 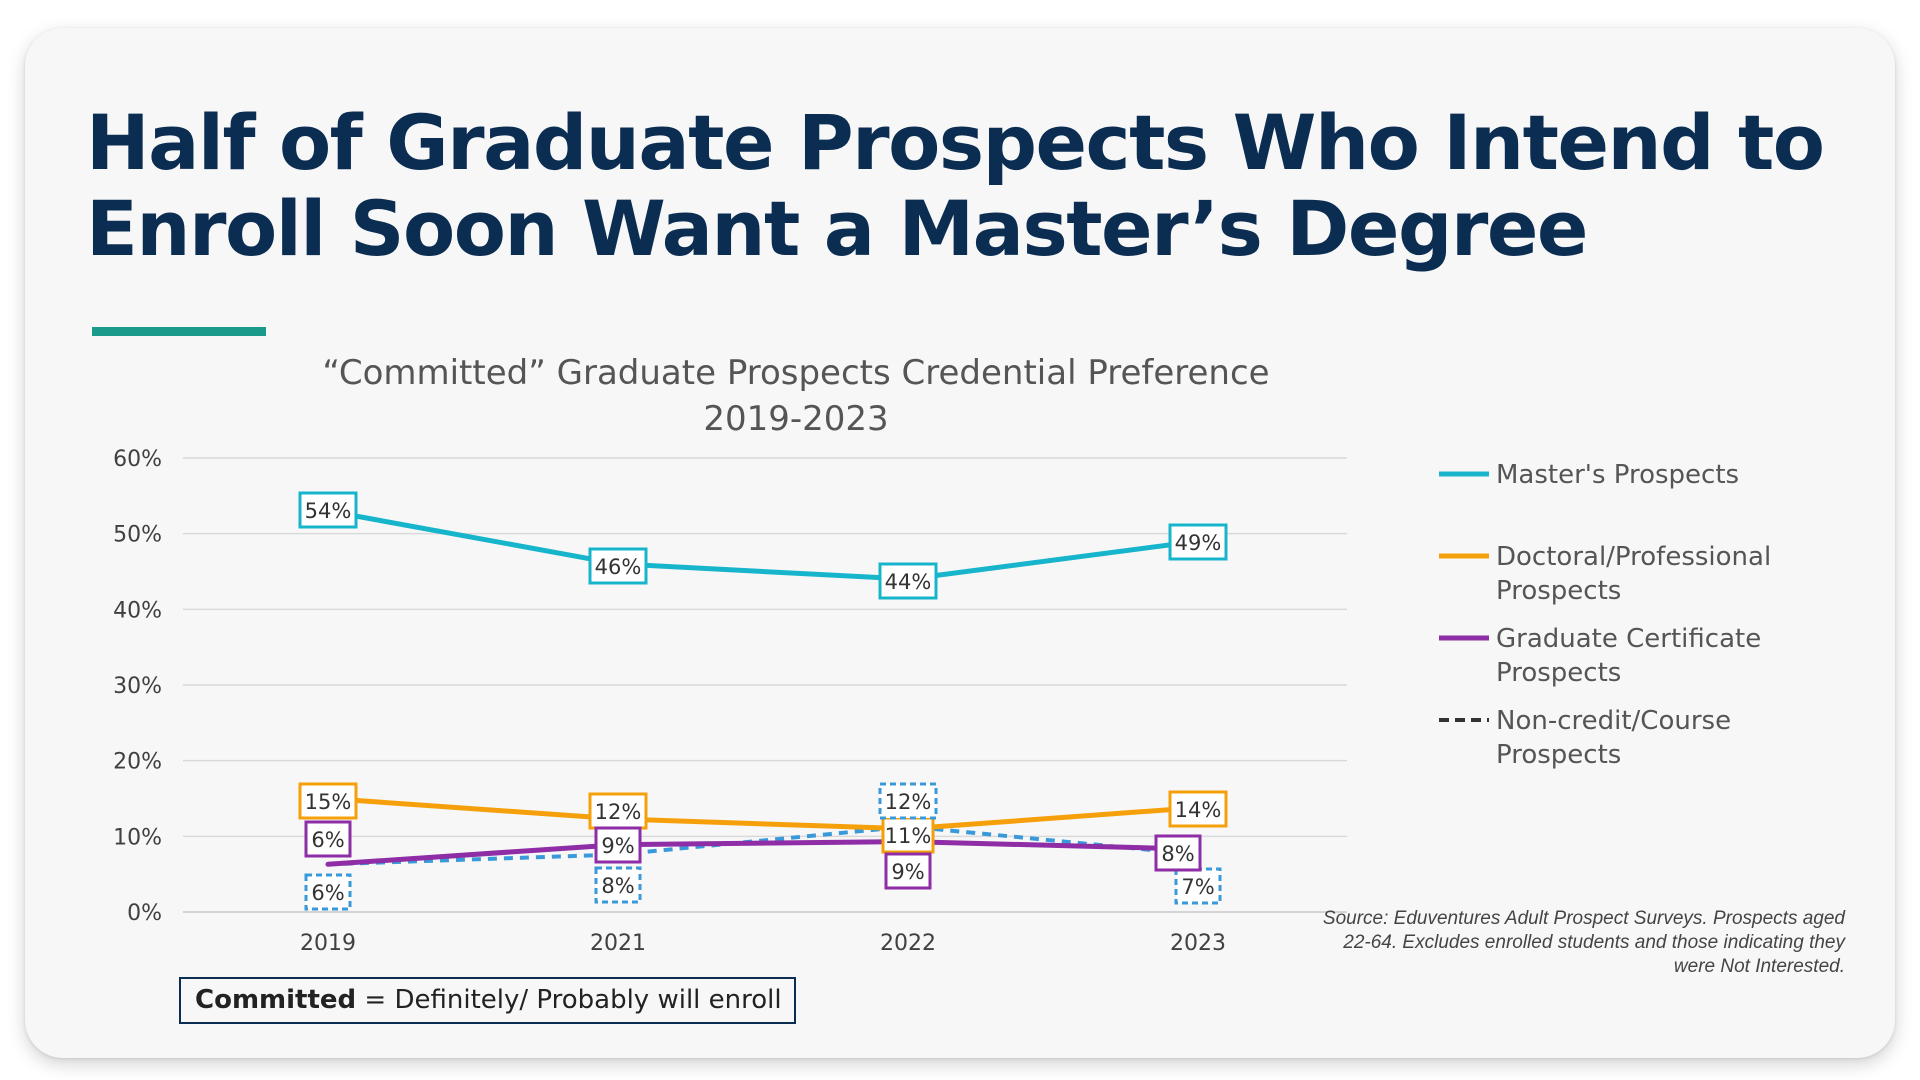 What do you see at coordinates (179, 331) in the screenshot?
I see `accent-rule` at bounding box center [179, 331].